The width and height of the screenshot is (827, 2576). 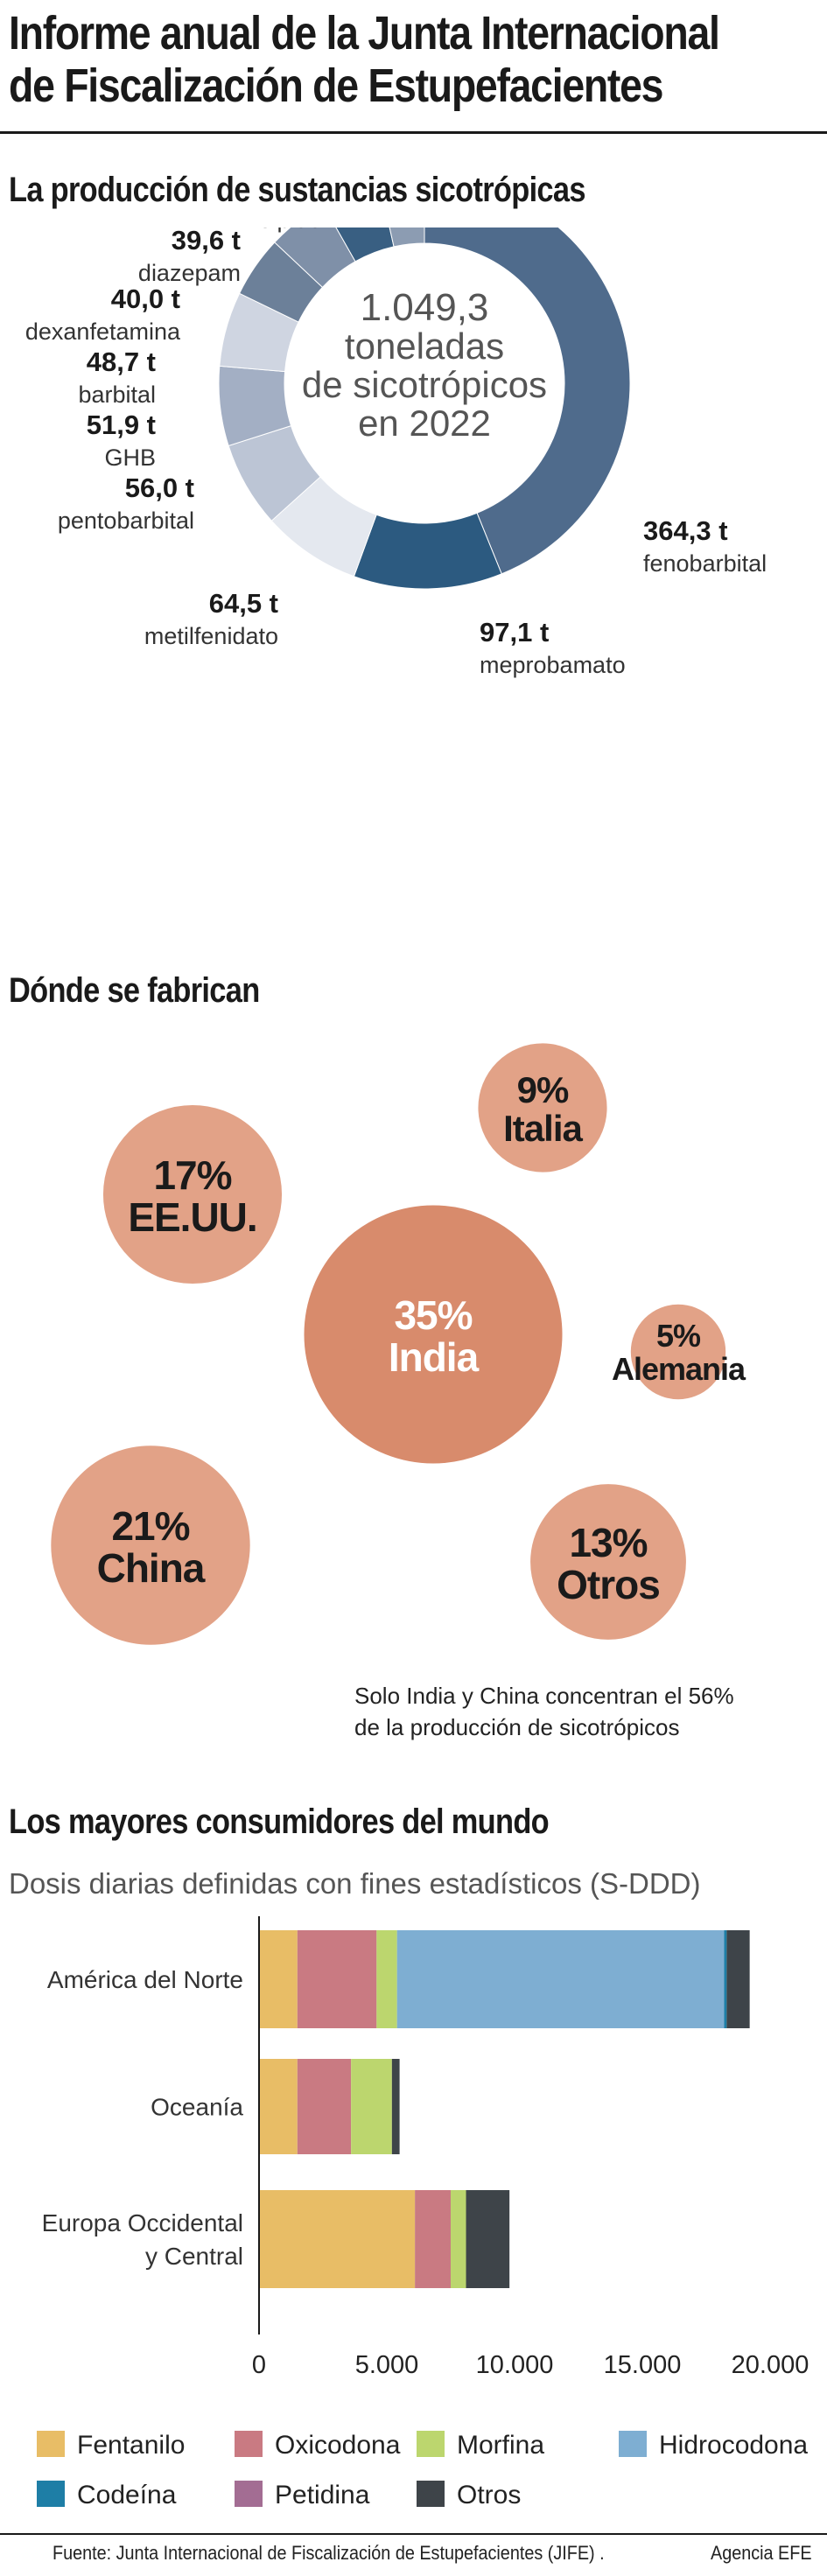 What do you see at coordinates (278, 1979) in the screenshot?
I see `bar-segment-america-del-norte-fentanilo` at bounding box center [278, 1979].